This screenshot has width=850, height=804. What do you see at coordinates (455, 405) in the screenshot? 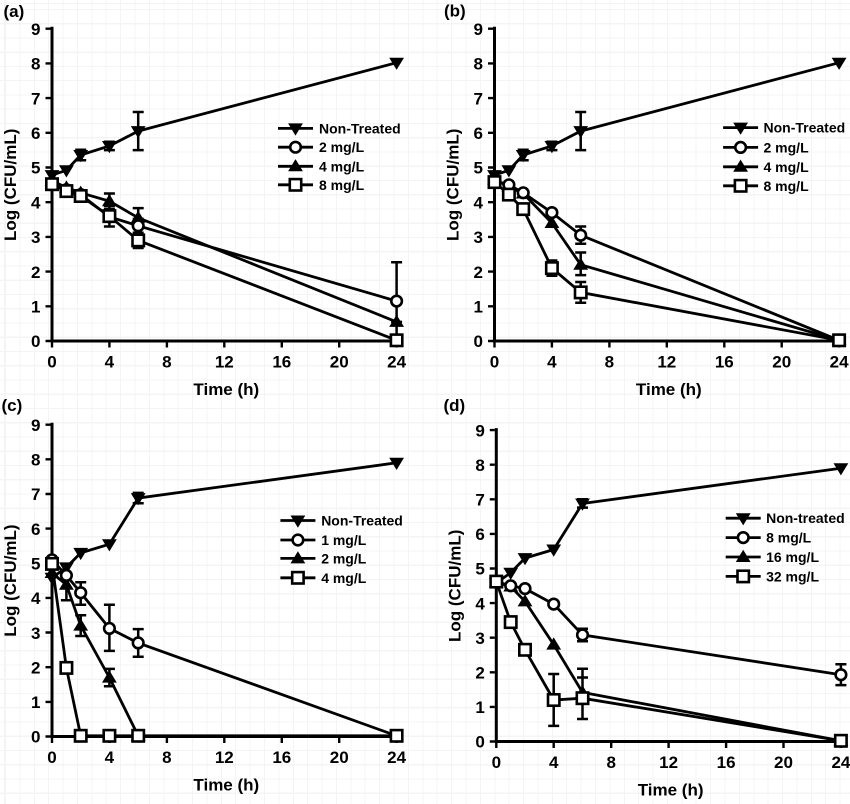
I see `svg-text: (d)` at bounding box center [455, 405].